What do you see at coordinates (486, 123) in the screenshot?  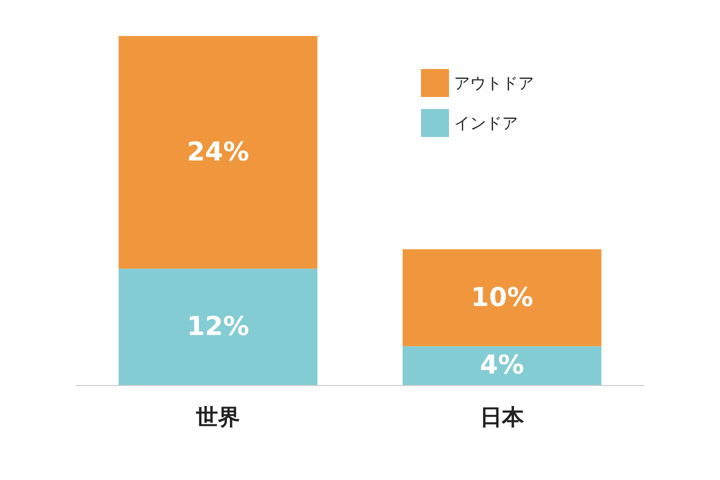 I see `legend-label: インドア` at bounding box center [486, 123].